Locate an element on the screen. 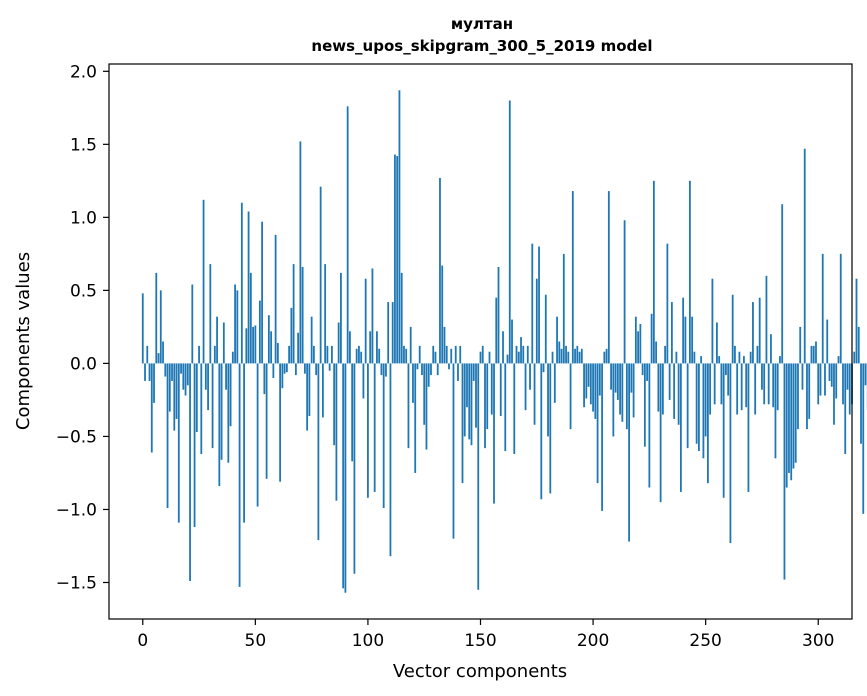 Image resolution: width=867 pixels, height=696 pixels. y-tick-label: 0.0 is located at coordinates (83, 364).